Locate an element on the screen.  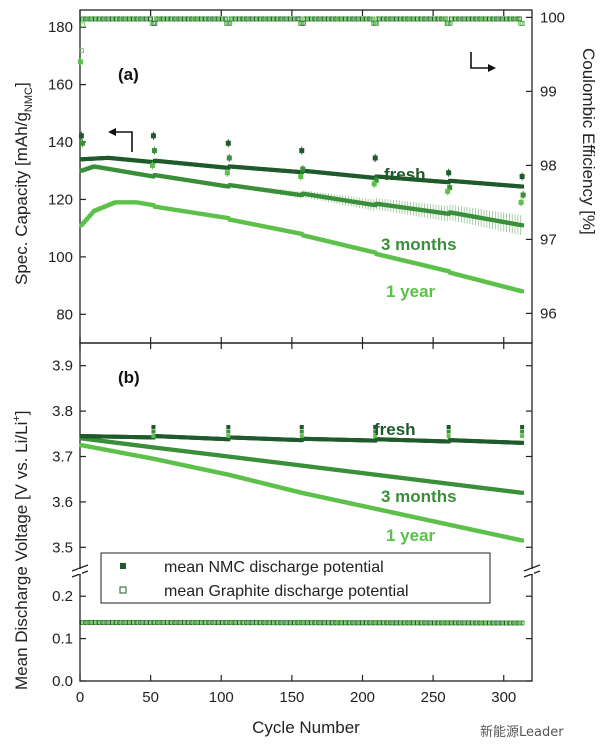
voltage-checkup-point is located at coordinates (448, 431).